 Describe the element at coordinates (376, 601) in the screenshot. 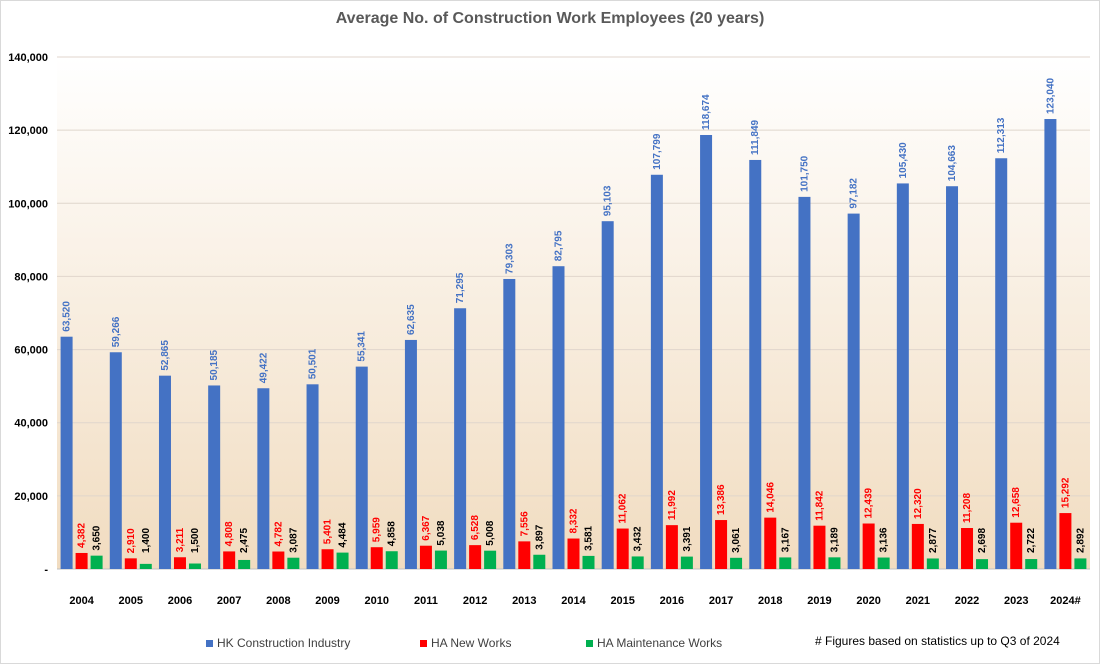

I see `x-tick-label: 2010` at that location.